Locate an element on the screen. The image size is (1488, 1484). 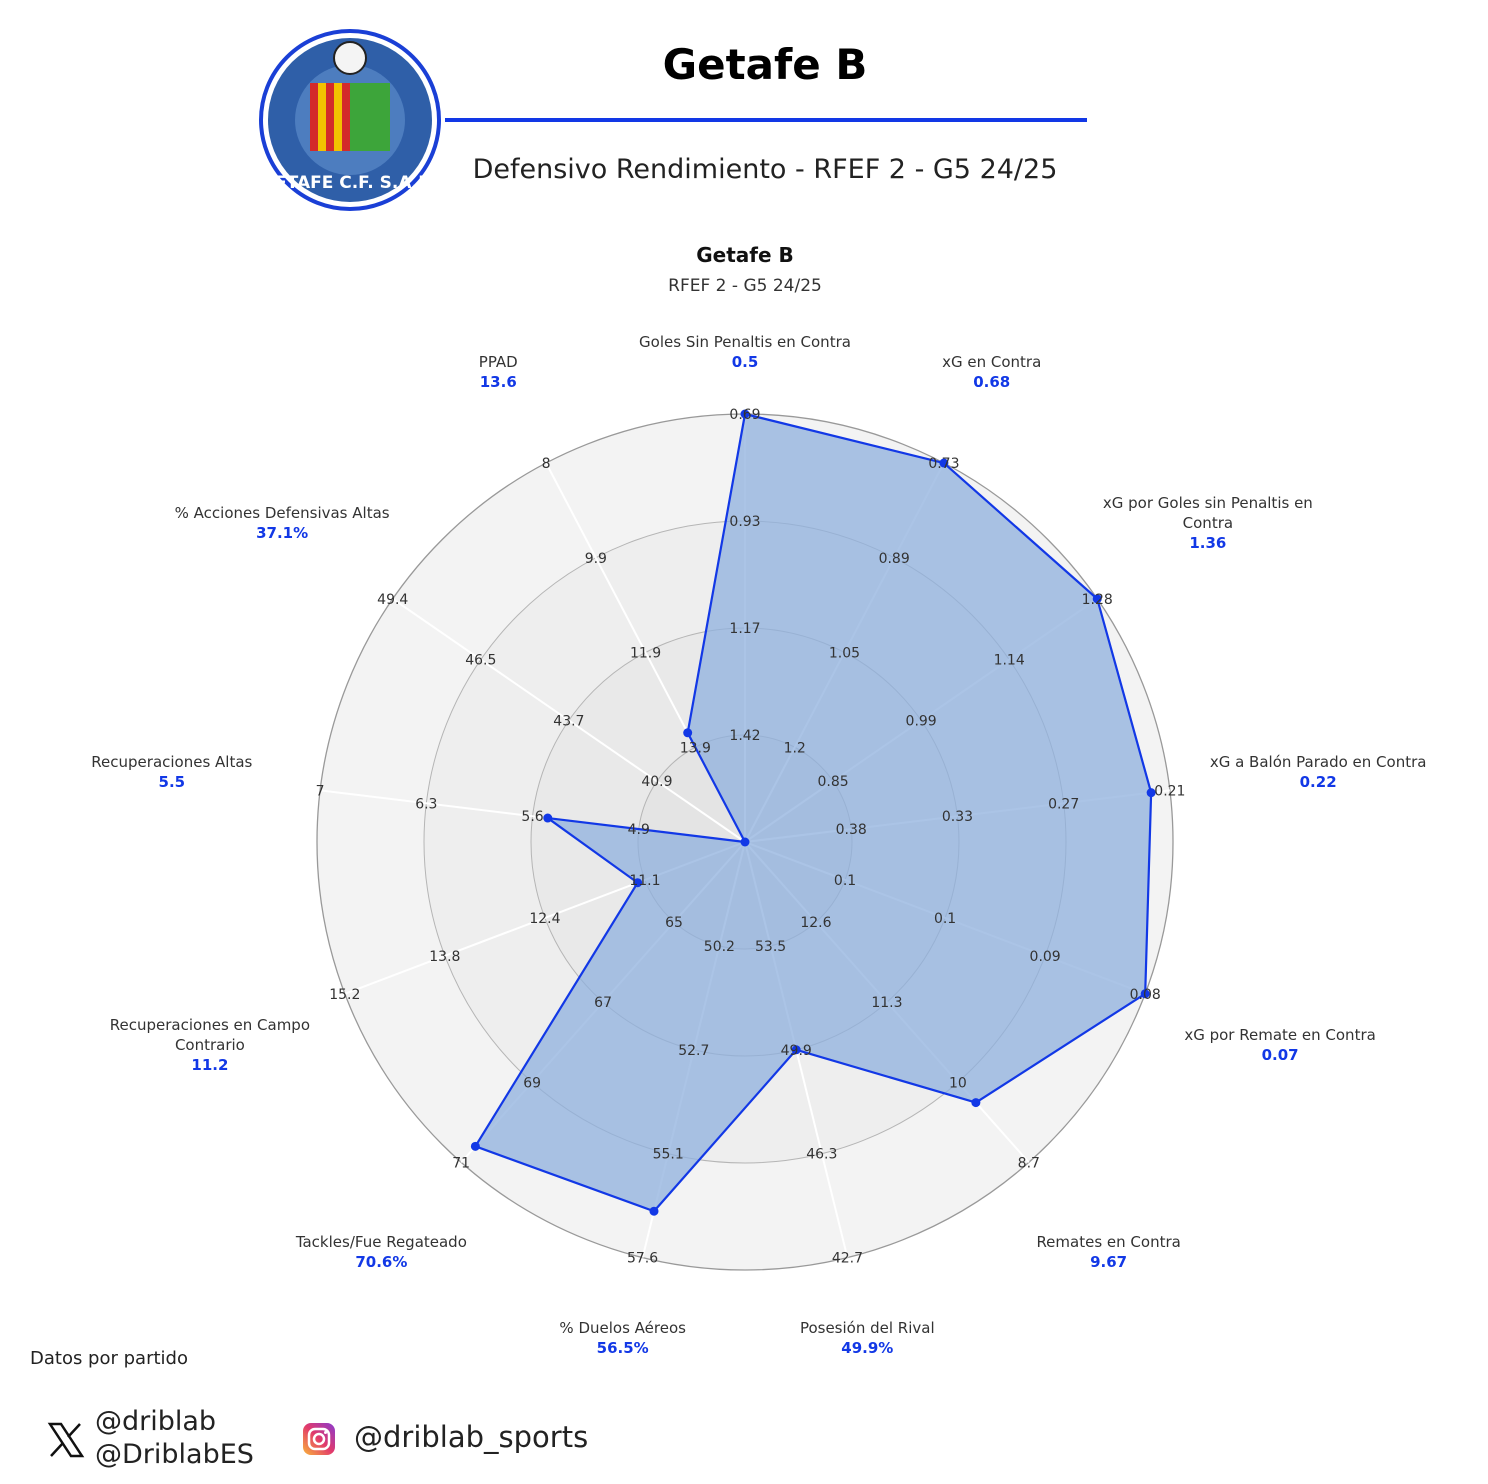
svg-text: GETAFE C.F. S.A.D. is located at coordinates (350, 183).